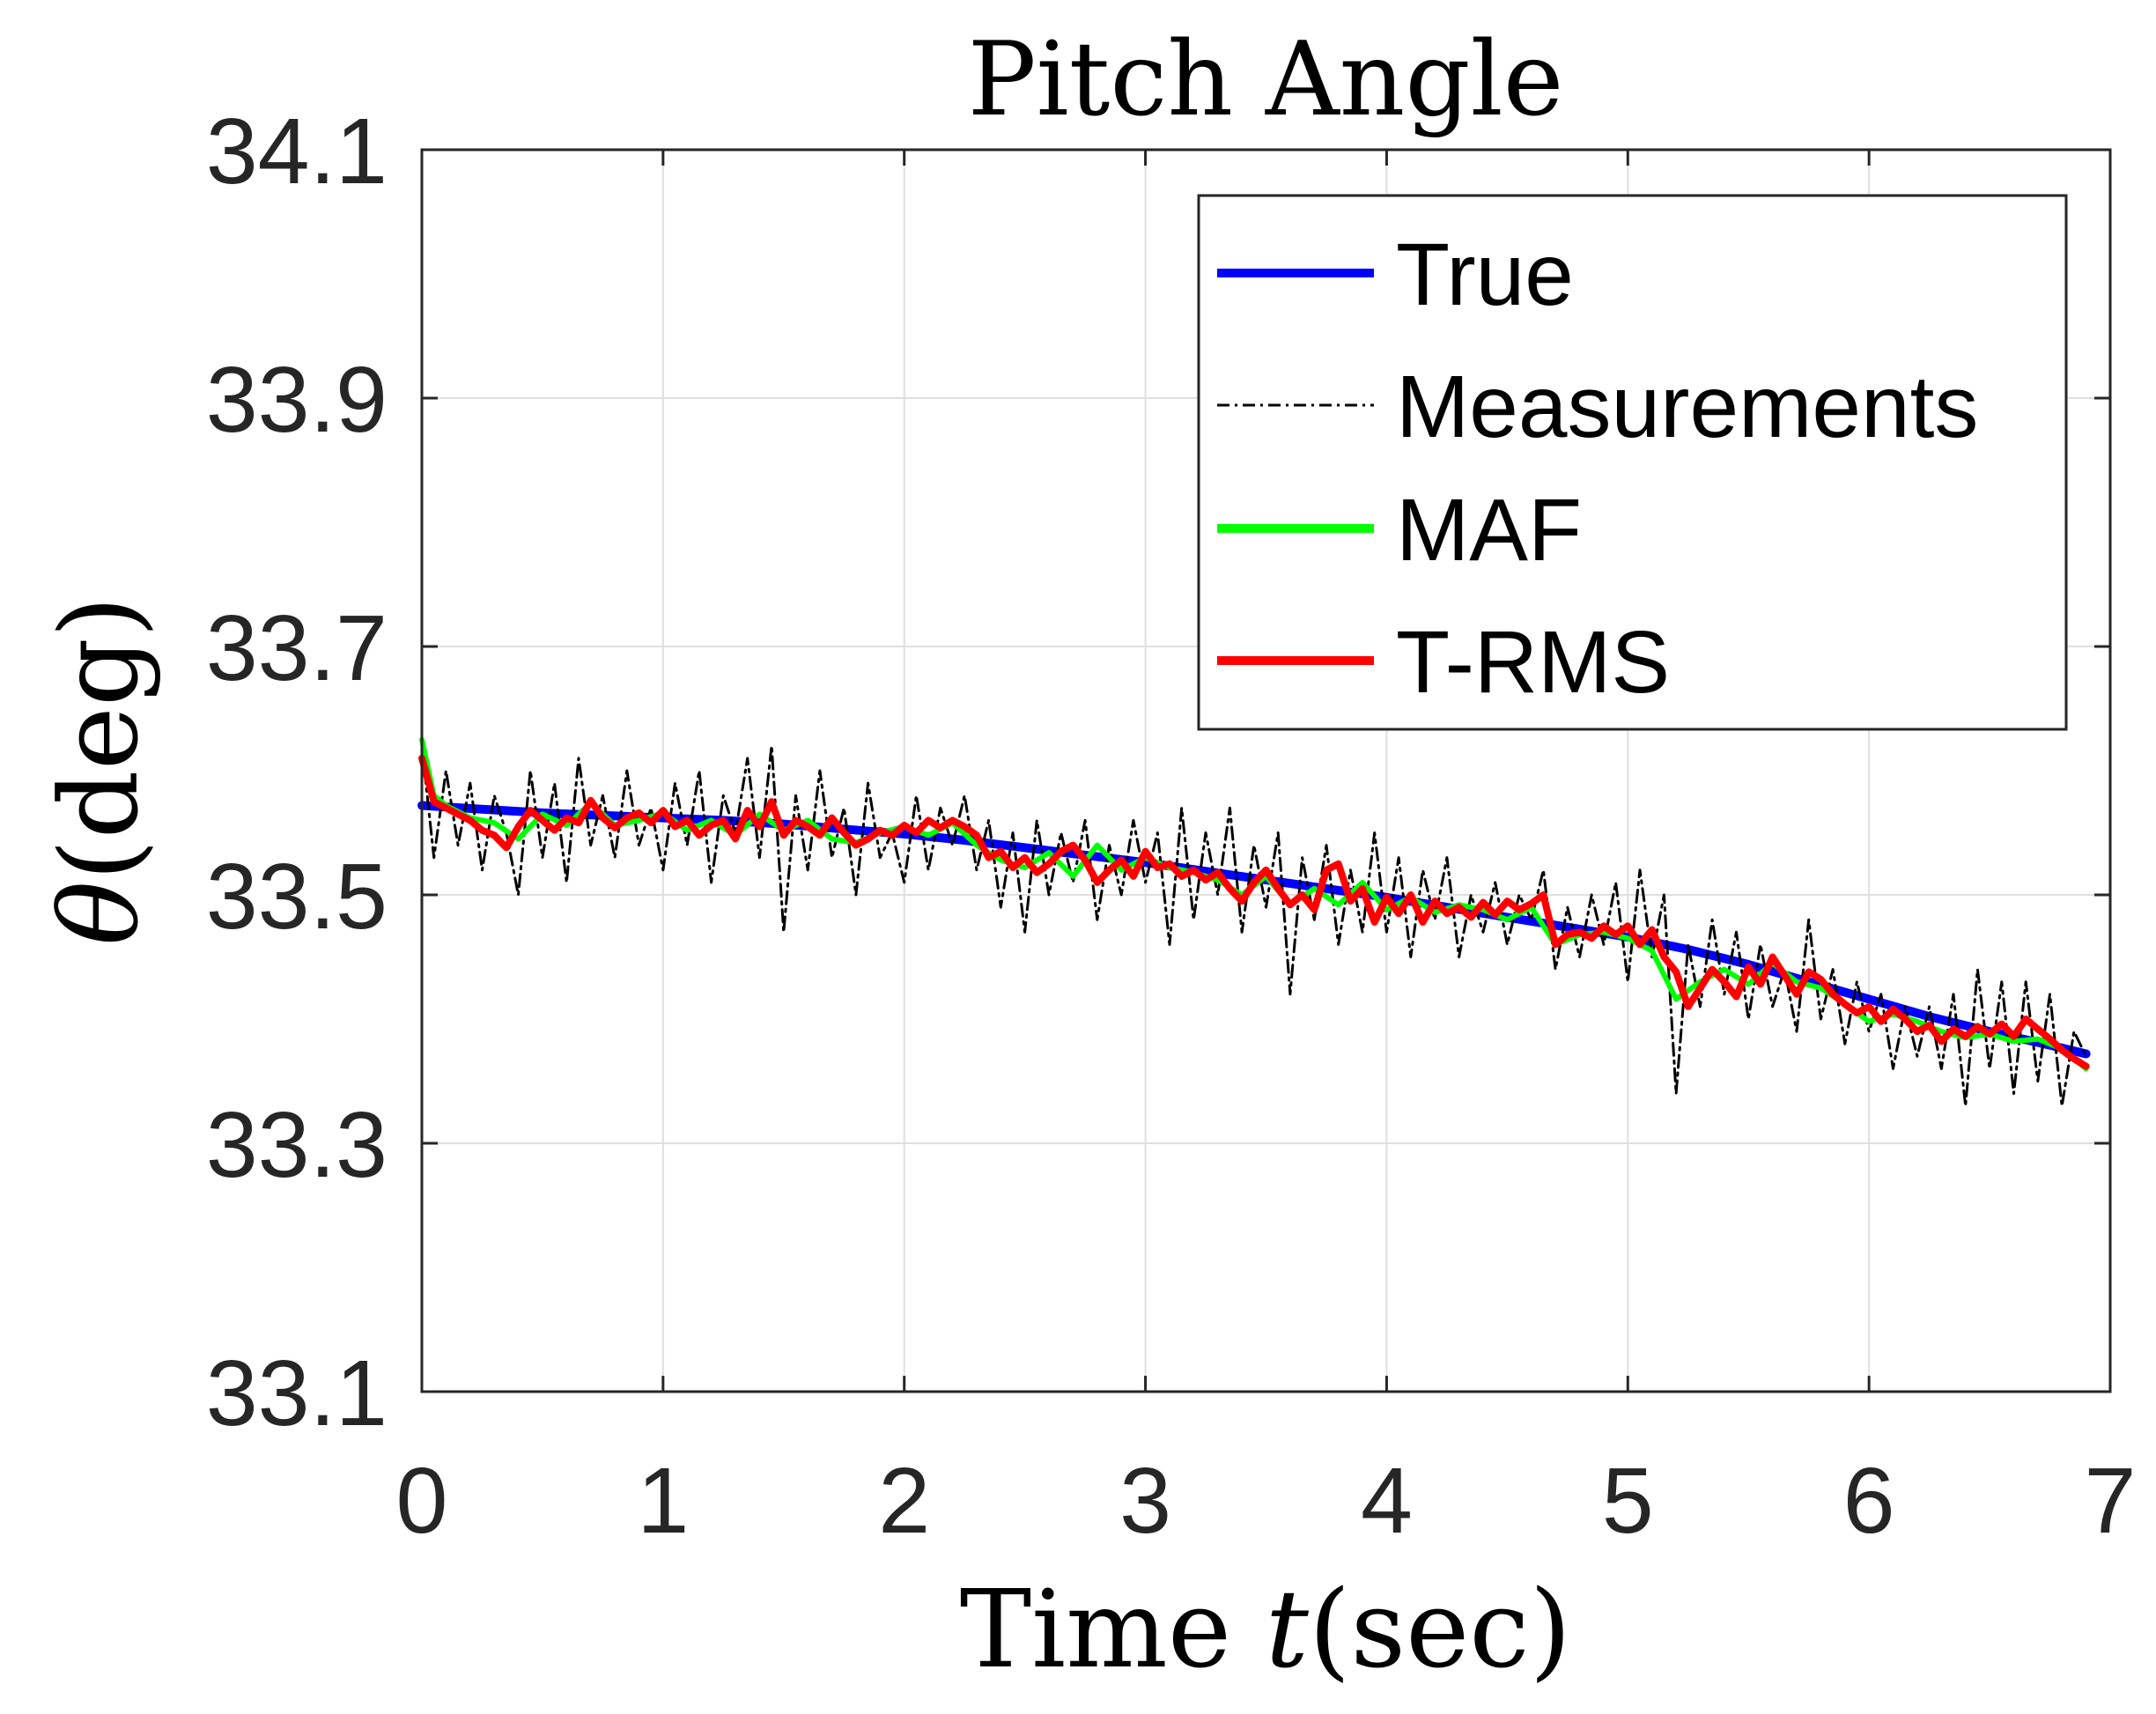 This screenshot has height=1714, width=2156. I want to click on x-tick-label: 1, so click(663, 1501).